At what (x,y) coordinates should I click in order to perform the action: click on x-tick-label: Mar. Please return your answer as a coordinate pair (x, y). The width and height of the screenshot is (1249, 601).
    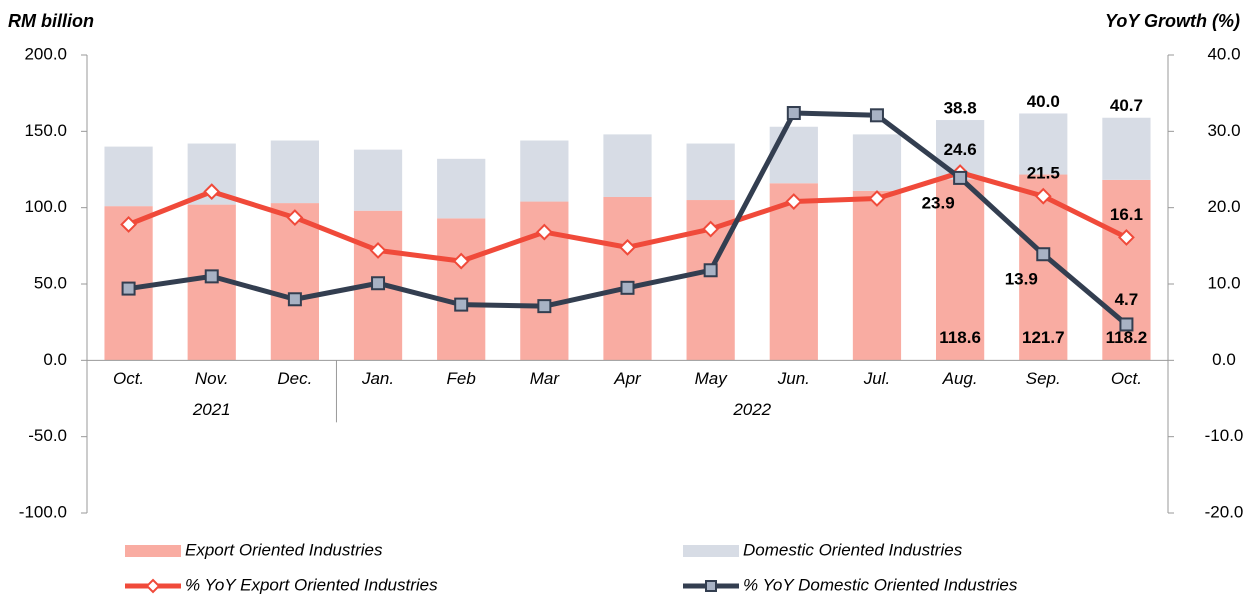
    Looking at the image, I should click on (545, 378).